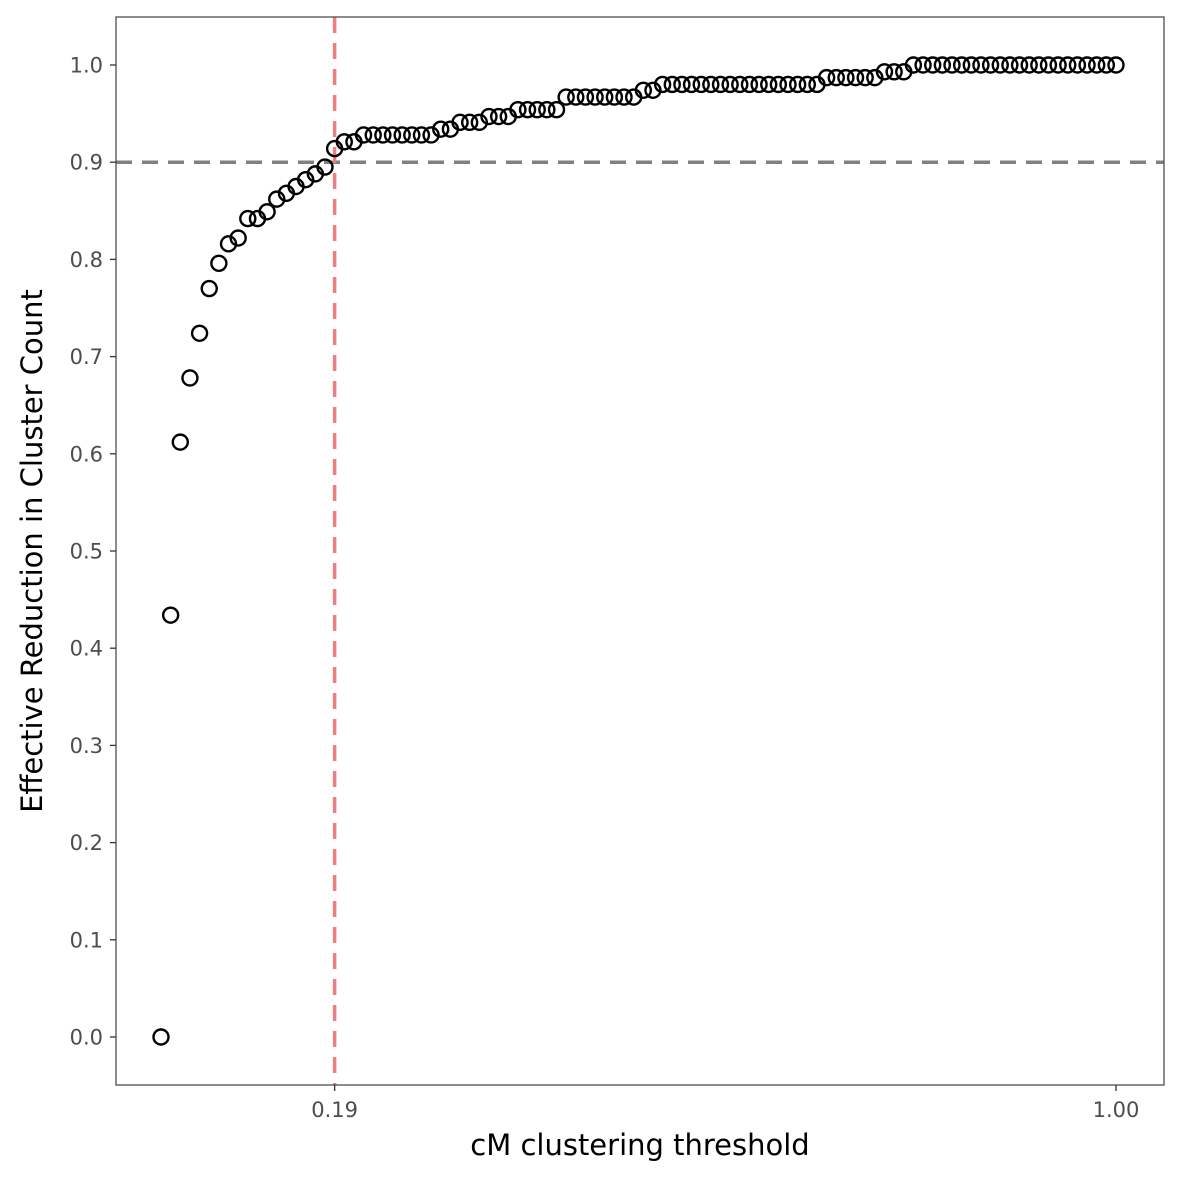  What do you see at coordinates (639, 1145) in the screenshot?
I see `x-axis-title: cM clustering threshold` at bounding box center [639, 1145].